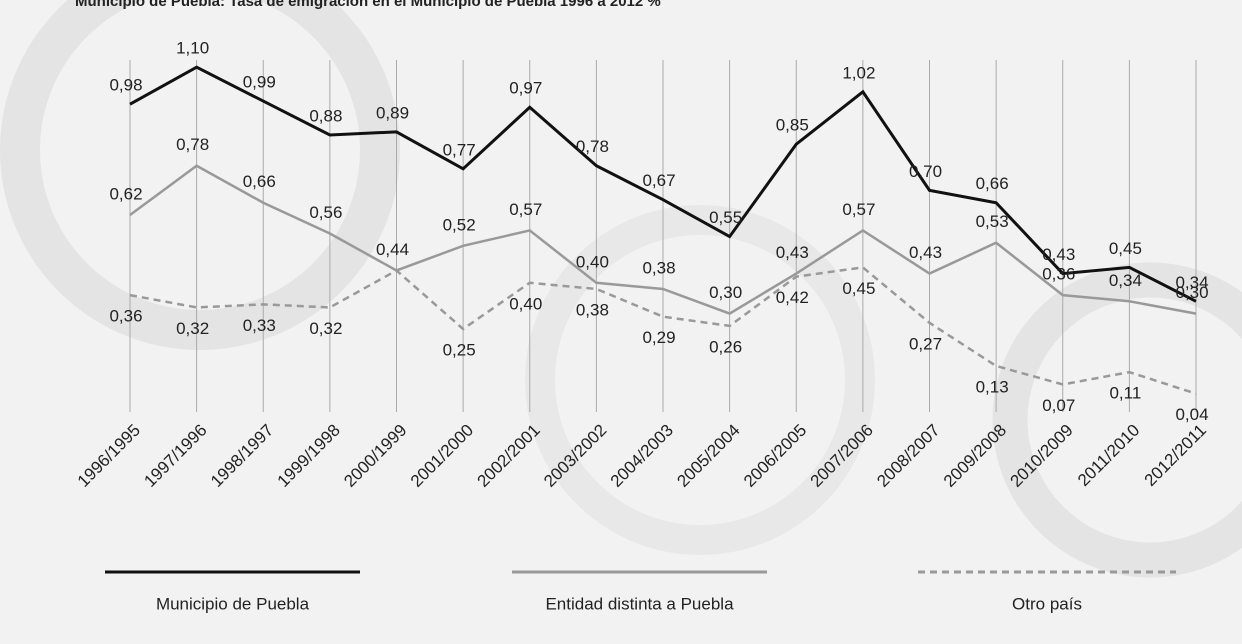 Image resolution: width=1242 pixels, height=644 pixels. I want to click on legend-label: Entidad distinta a Puebla, so click(639, 603).